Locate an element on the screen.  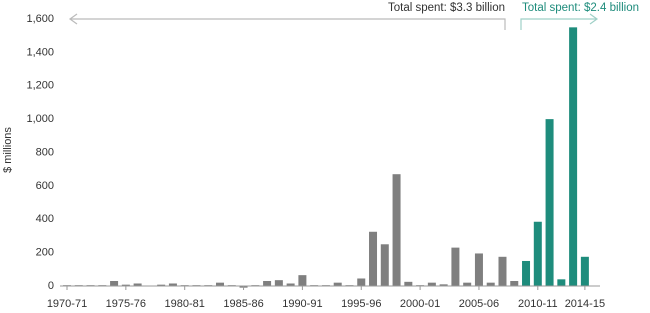
x-tick-label: 2005-06 is located at coordinates (479, 304).